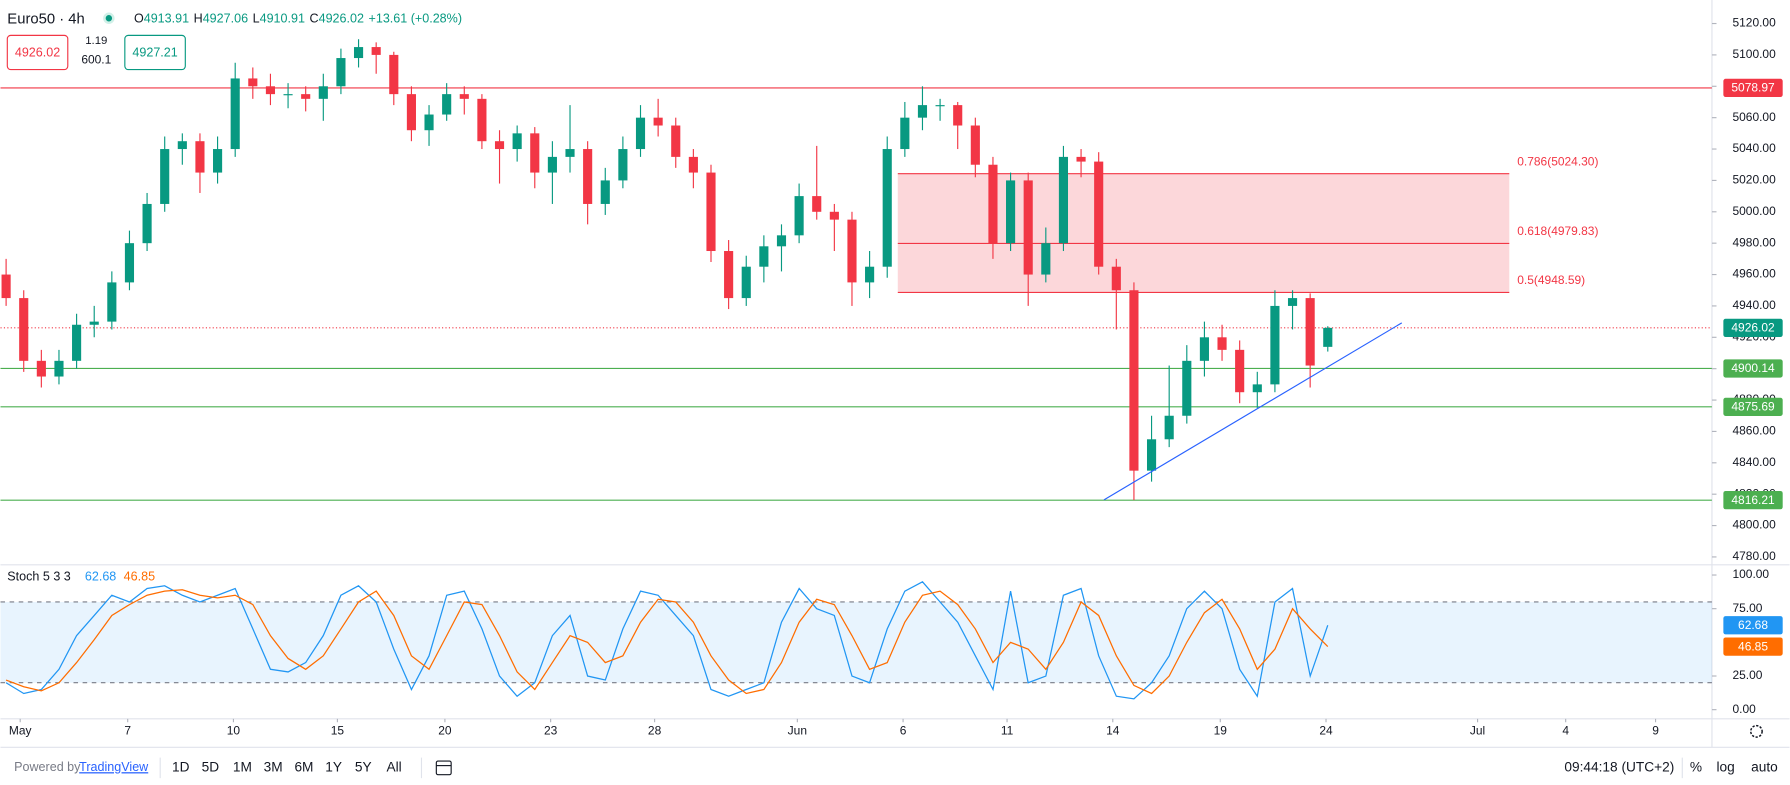  What do you see at coordinates (667, 642) in the screenshot?
I see `stoch-line` at bounding box center [667, 642].